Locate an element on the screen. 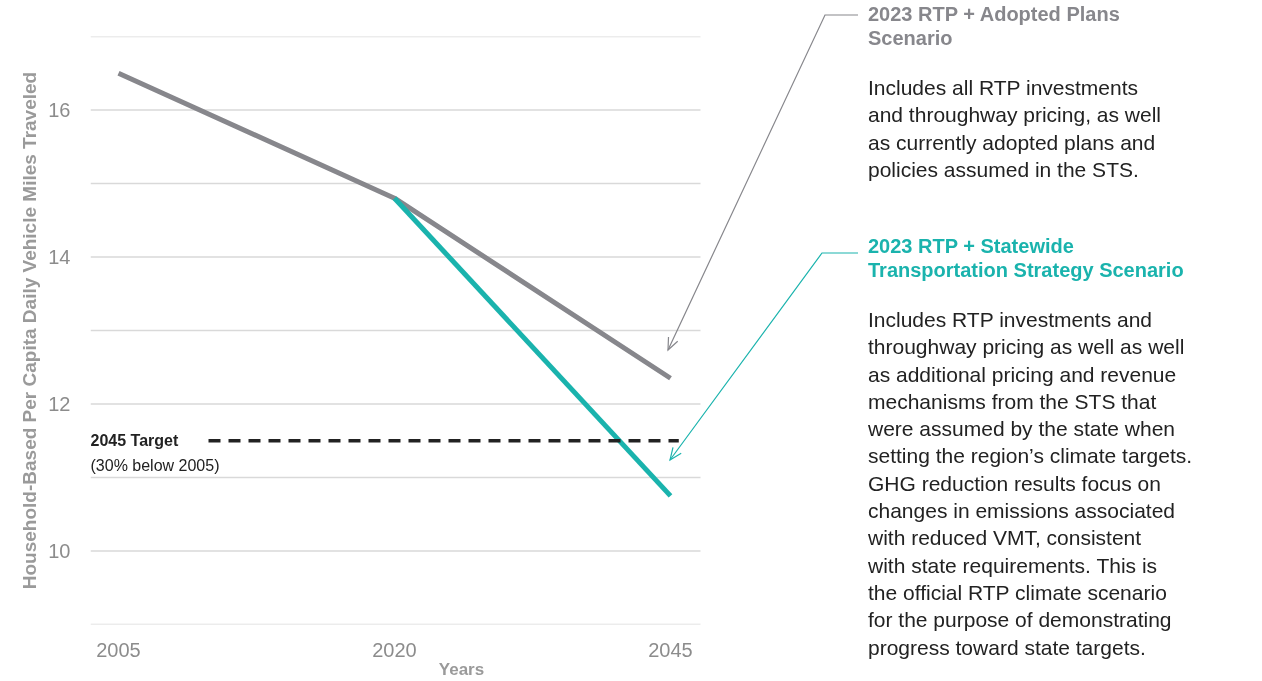 This screenshot has width=1262, height=681. x-axis-title: Years is located at coordinates (461, 669).